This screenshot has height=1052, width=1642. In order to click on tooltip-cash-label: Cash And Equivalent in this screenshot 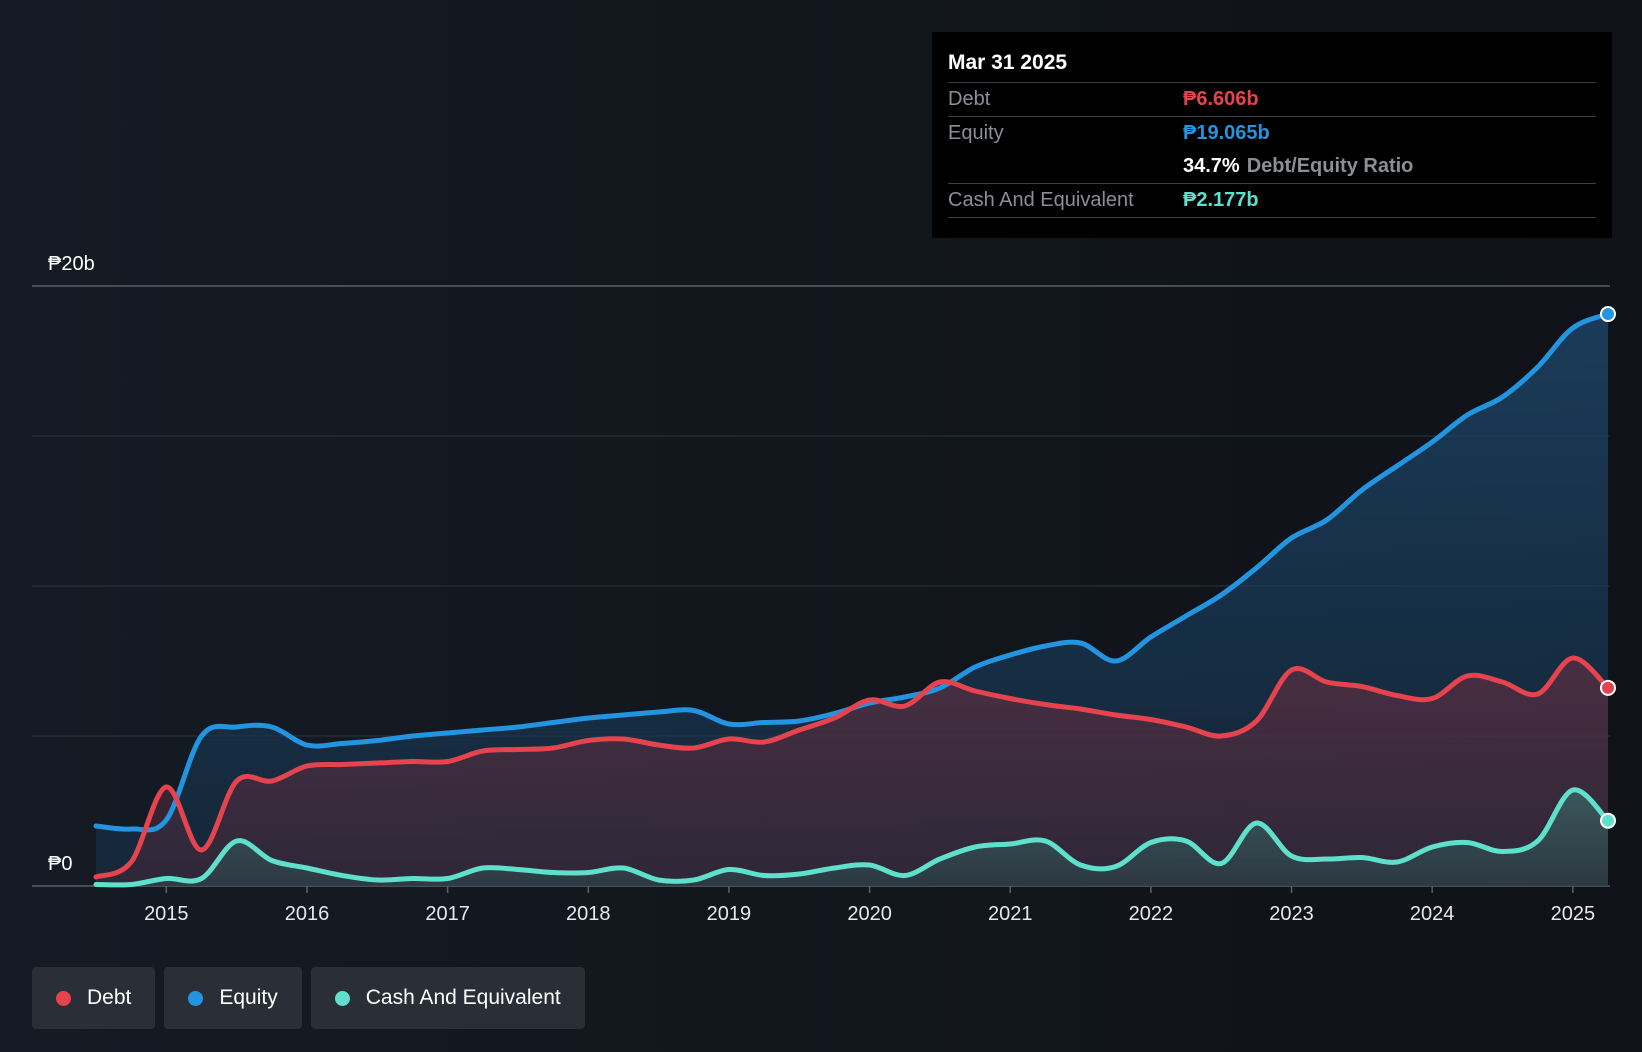, I will do `click(1041, 200)`.